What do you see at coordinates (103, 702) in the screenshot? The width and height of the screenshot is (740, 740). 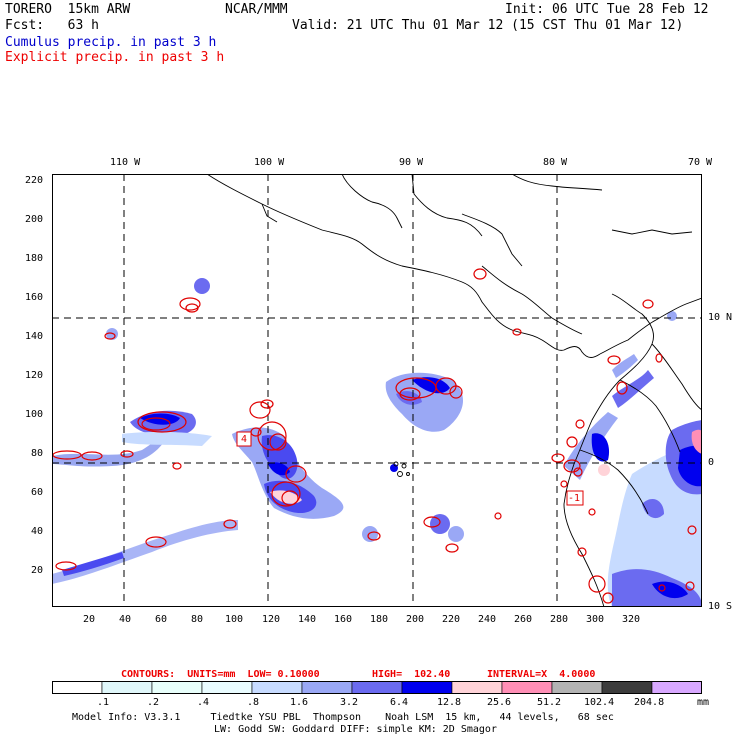 I see `colorbar-label: .1` at bounding box center [103, 702].